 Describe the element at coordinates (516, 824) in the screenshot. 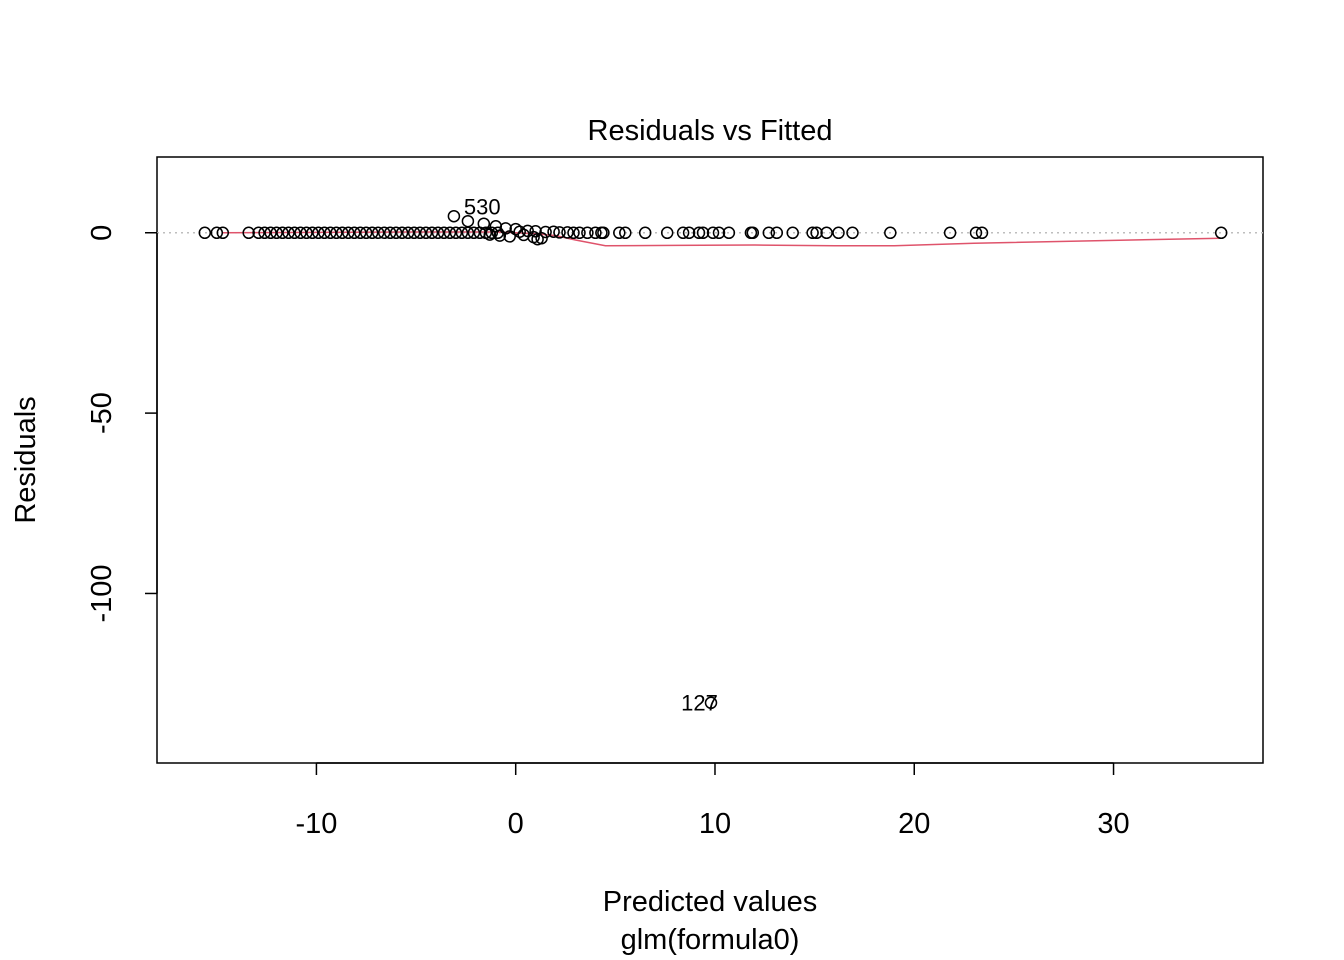

I see `x-tick-label: 0` at that location.